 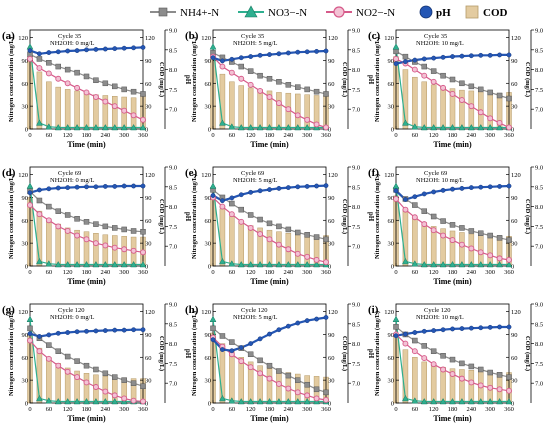 I want to click on x-tick-label: 0, so click(x=395, y=409).